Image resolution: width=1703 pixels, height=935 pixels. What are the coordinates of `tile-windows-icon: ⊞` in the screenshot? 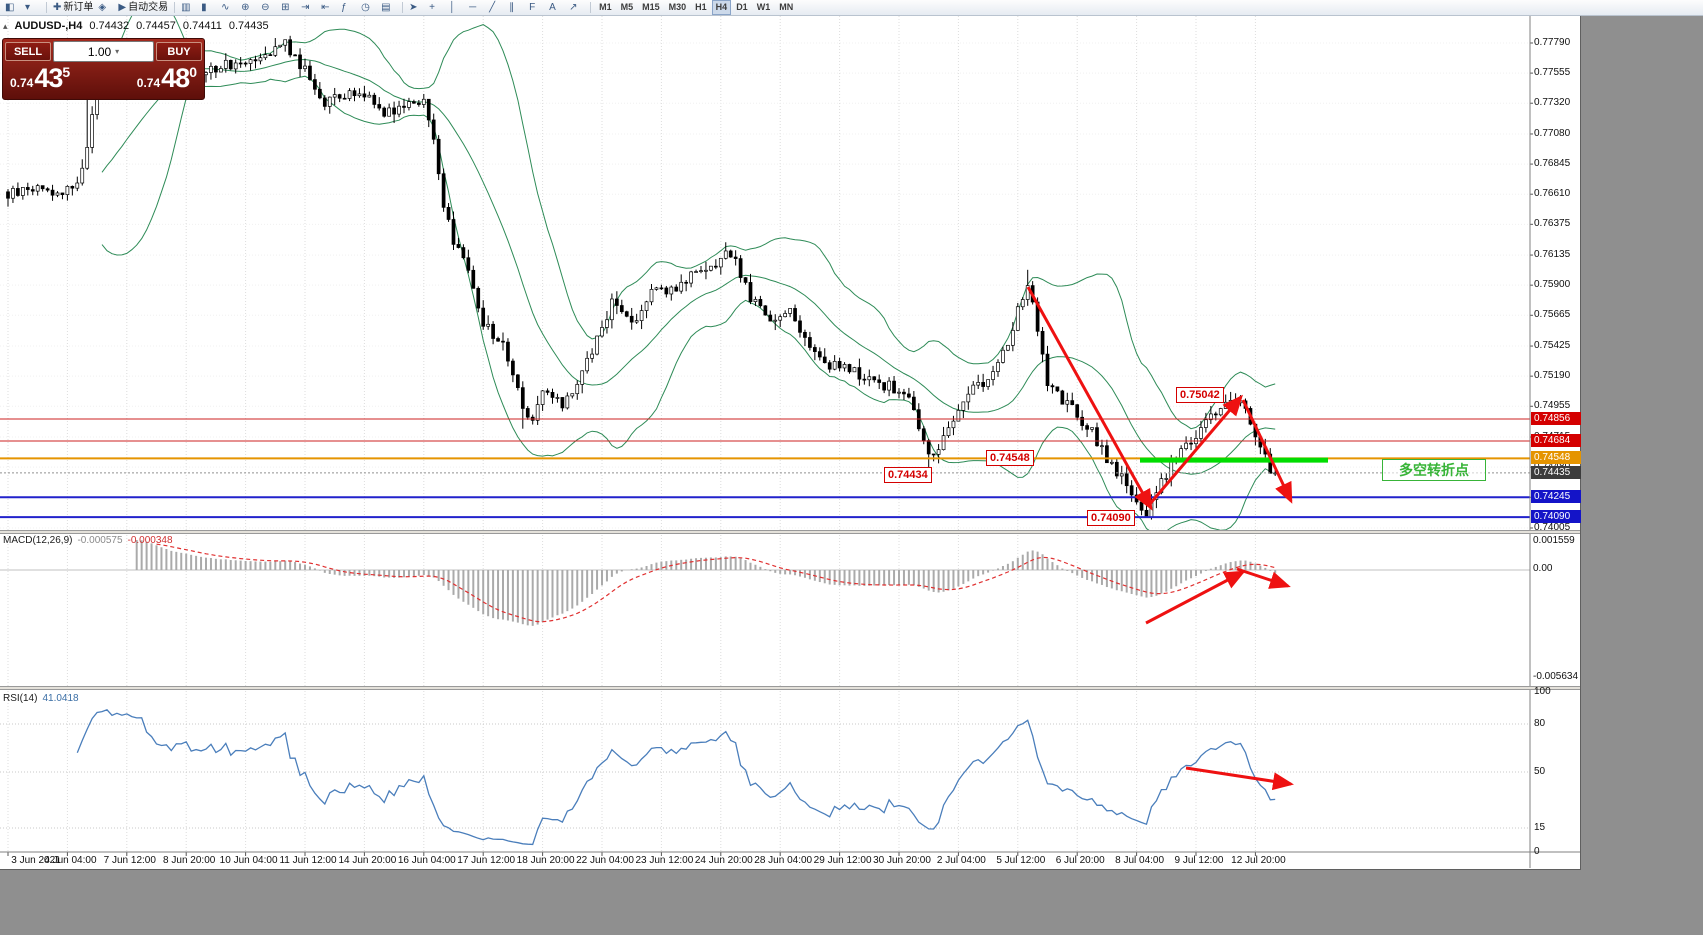 It's located at (288, 8).